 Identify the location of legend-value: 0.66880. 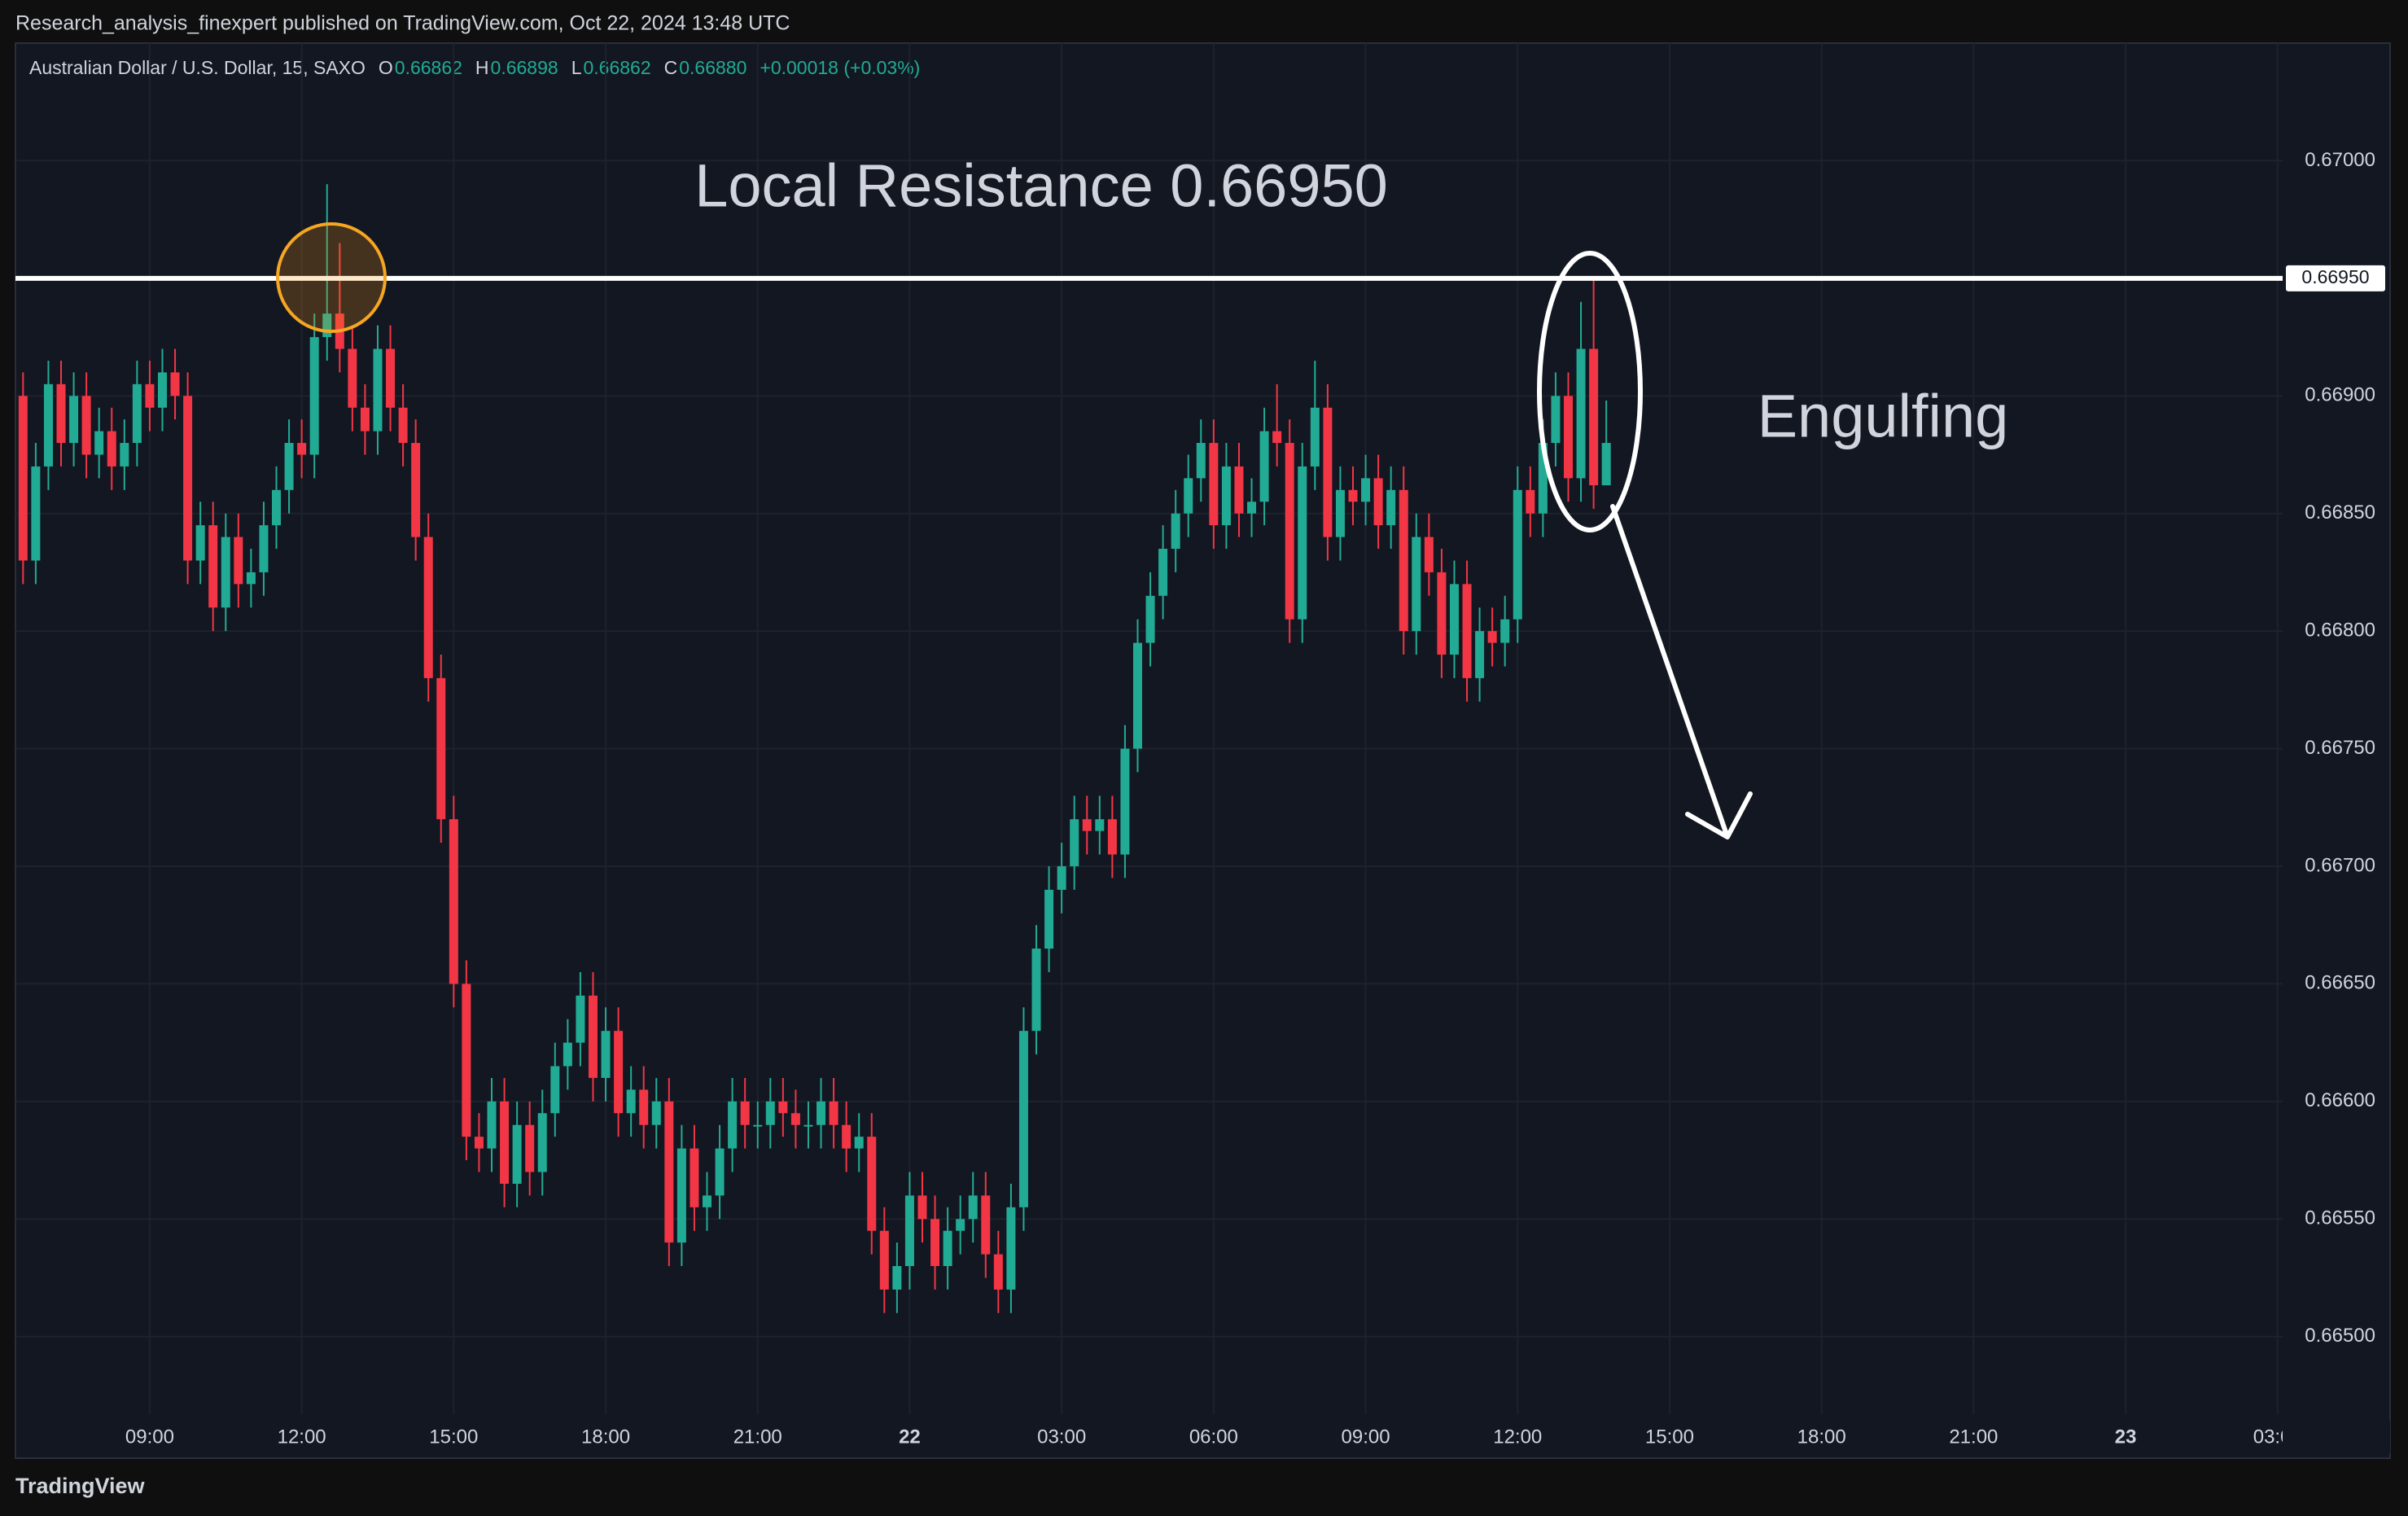
(713, 67).